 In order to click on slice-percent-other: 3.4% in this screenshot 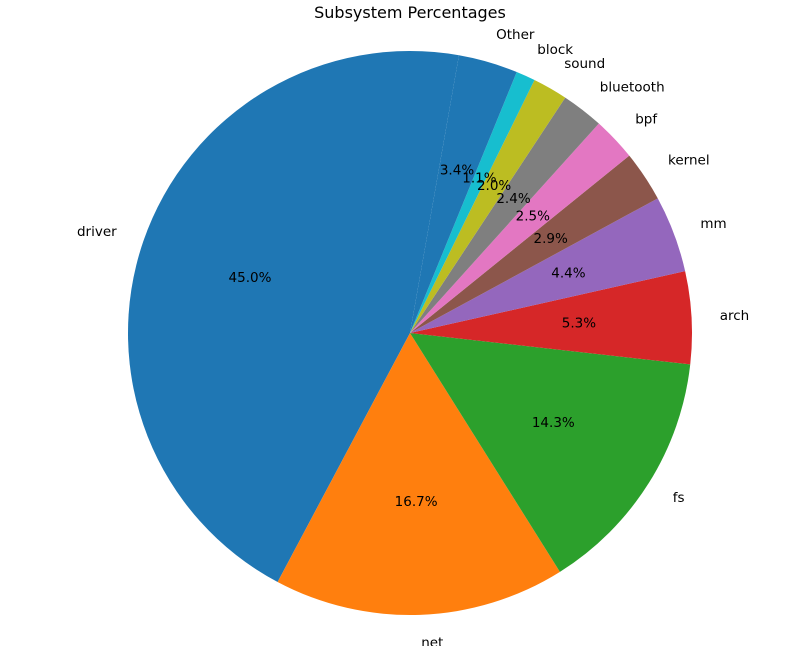, I will do `click(457, 171)`.